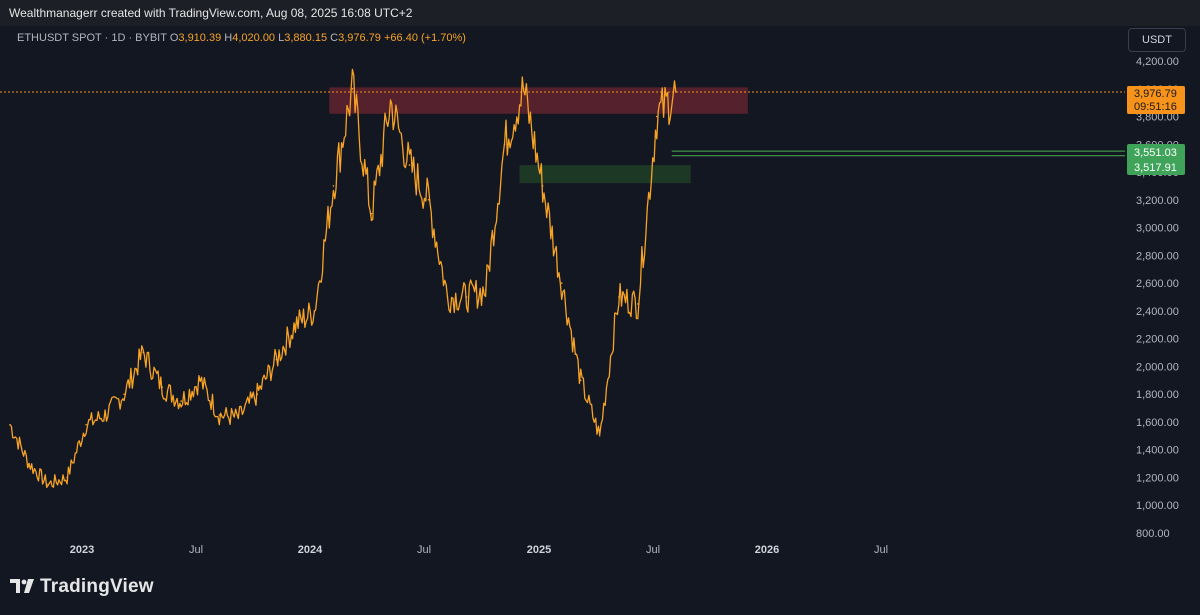 The width and height of the screenshot is (1200, 615). I want to click on x-tick-label: 2025, so click(539, 550).